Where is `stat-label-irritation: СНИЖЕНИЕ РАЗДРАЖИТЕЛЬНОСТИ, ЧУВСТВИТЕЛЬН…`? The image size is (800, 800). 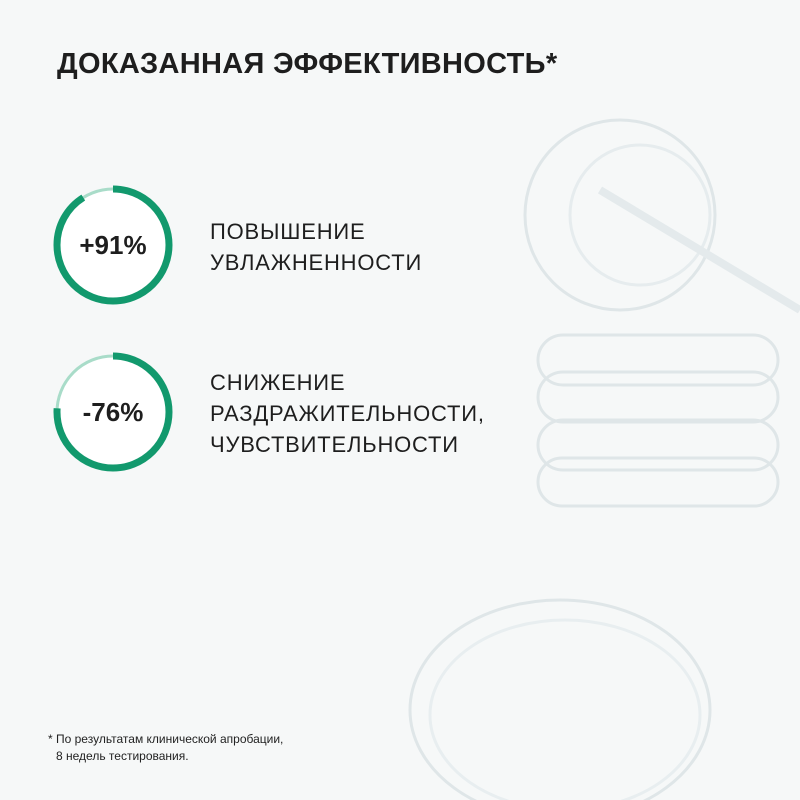 stat-label-irritation: СНИЖЕНИЕ РАЗДРАЖИТЕЛЬНОСТИ, ЧУВСТВИТЕЛЬН… is located at coordinates (347, 413).